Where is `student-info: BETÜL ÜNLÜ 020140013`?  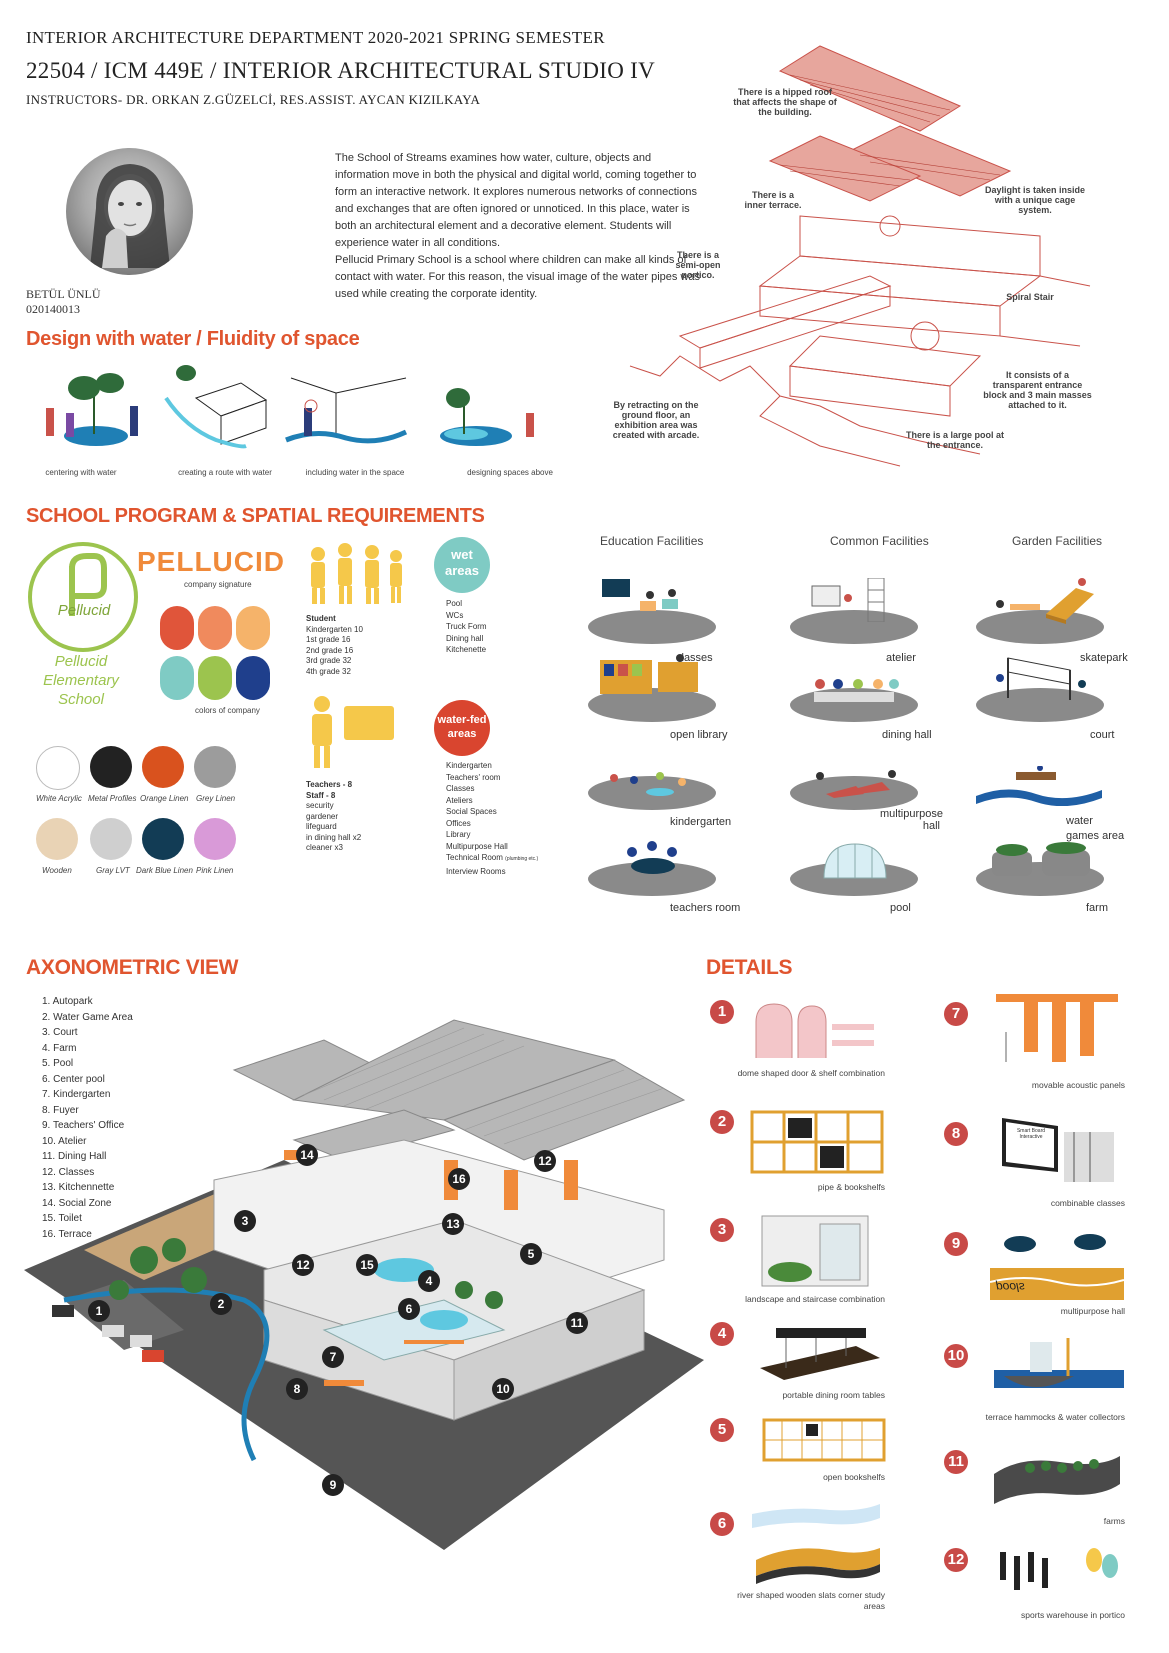 student-info: BETÜL ÜNLÜ 020140013 is located at coordinates (63, 302).